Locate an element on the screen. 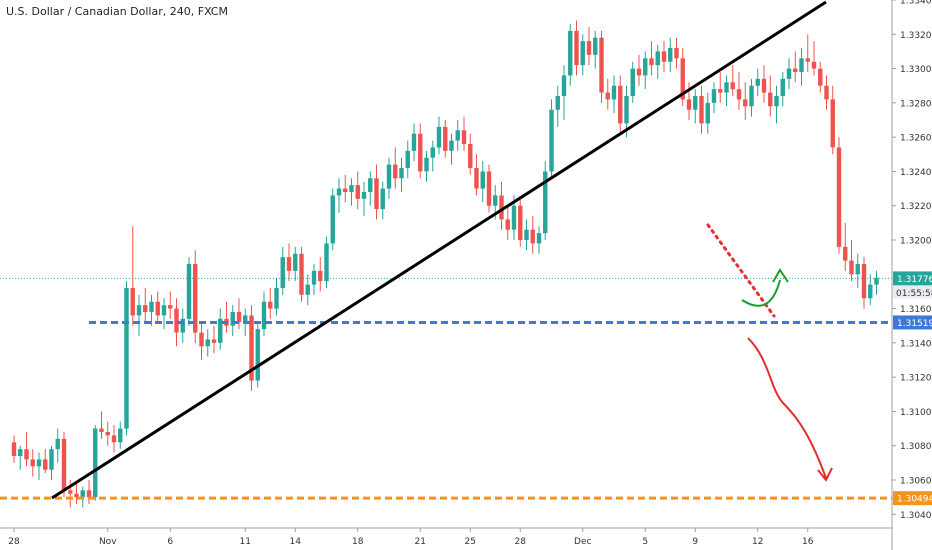 This screenshot has width=932, height=550. green-arrowhead is located at coordinates (780, 275).